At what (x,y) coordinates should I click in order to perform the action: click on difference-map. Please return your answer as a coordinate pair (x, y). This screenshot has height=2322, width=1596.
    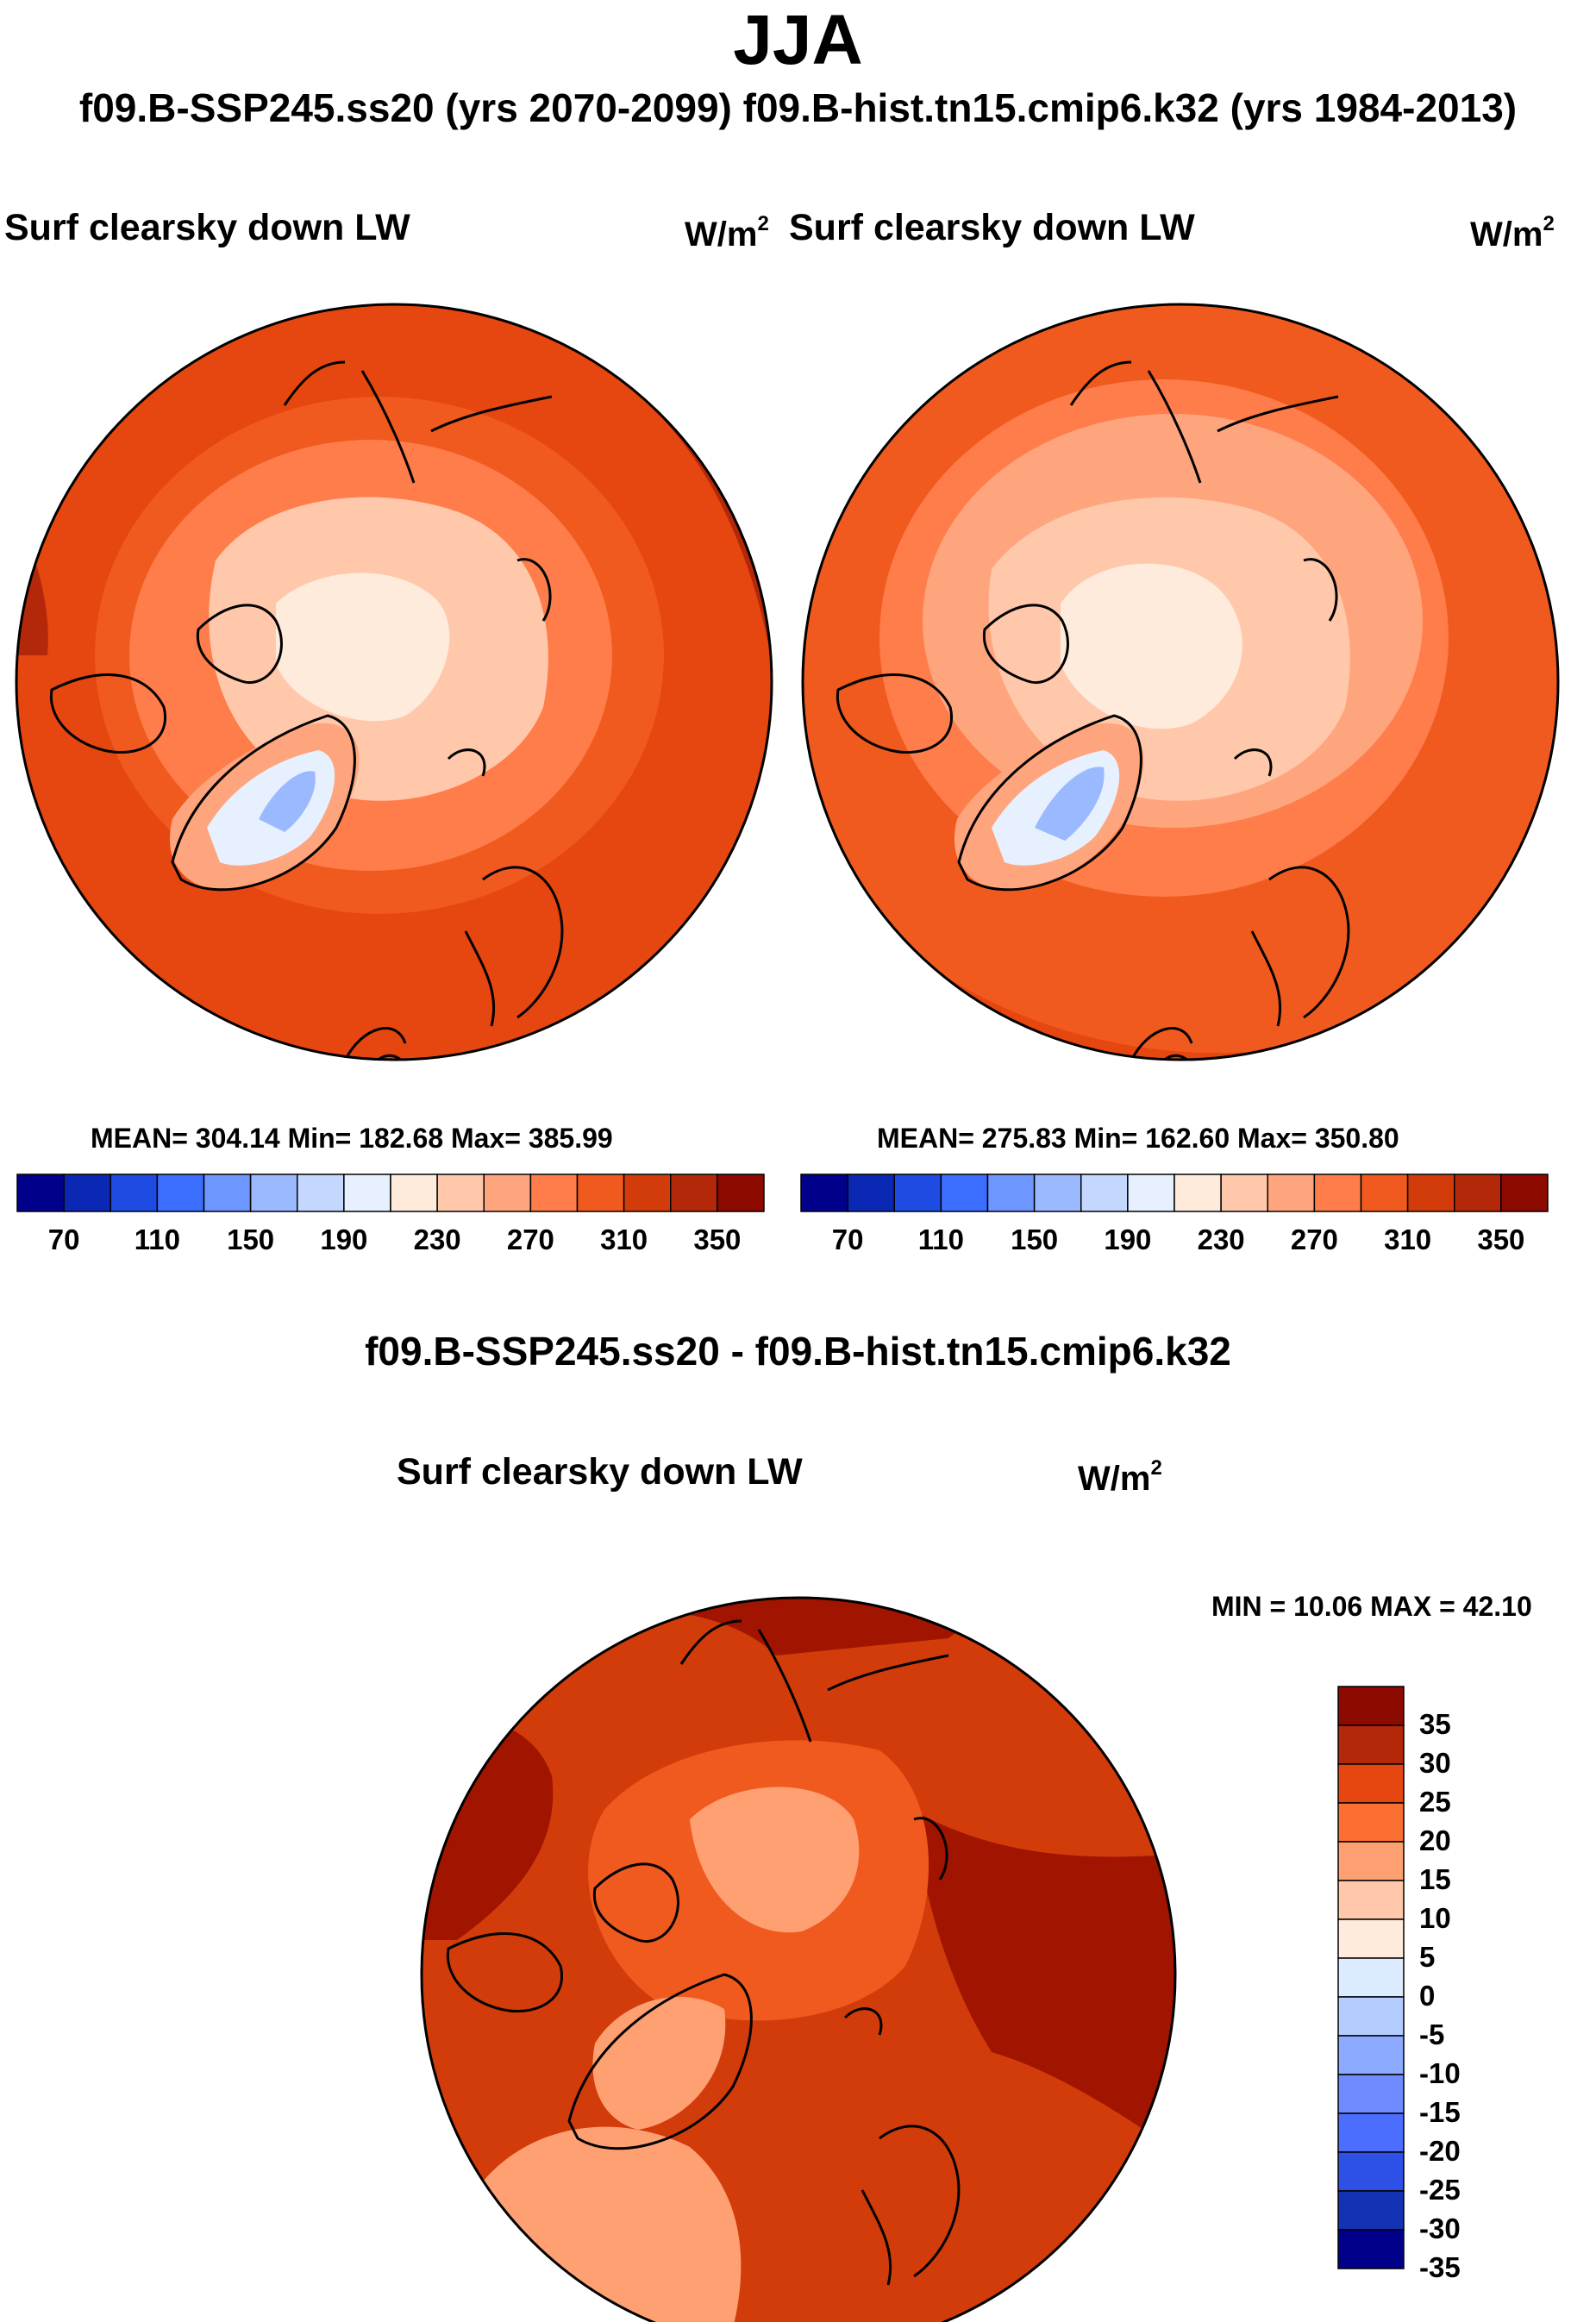
    Looking at the image, I should click on (798, 1960).